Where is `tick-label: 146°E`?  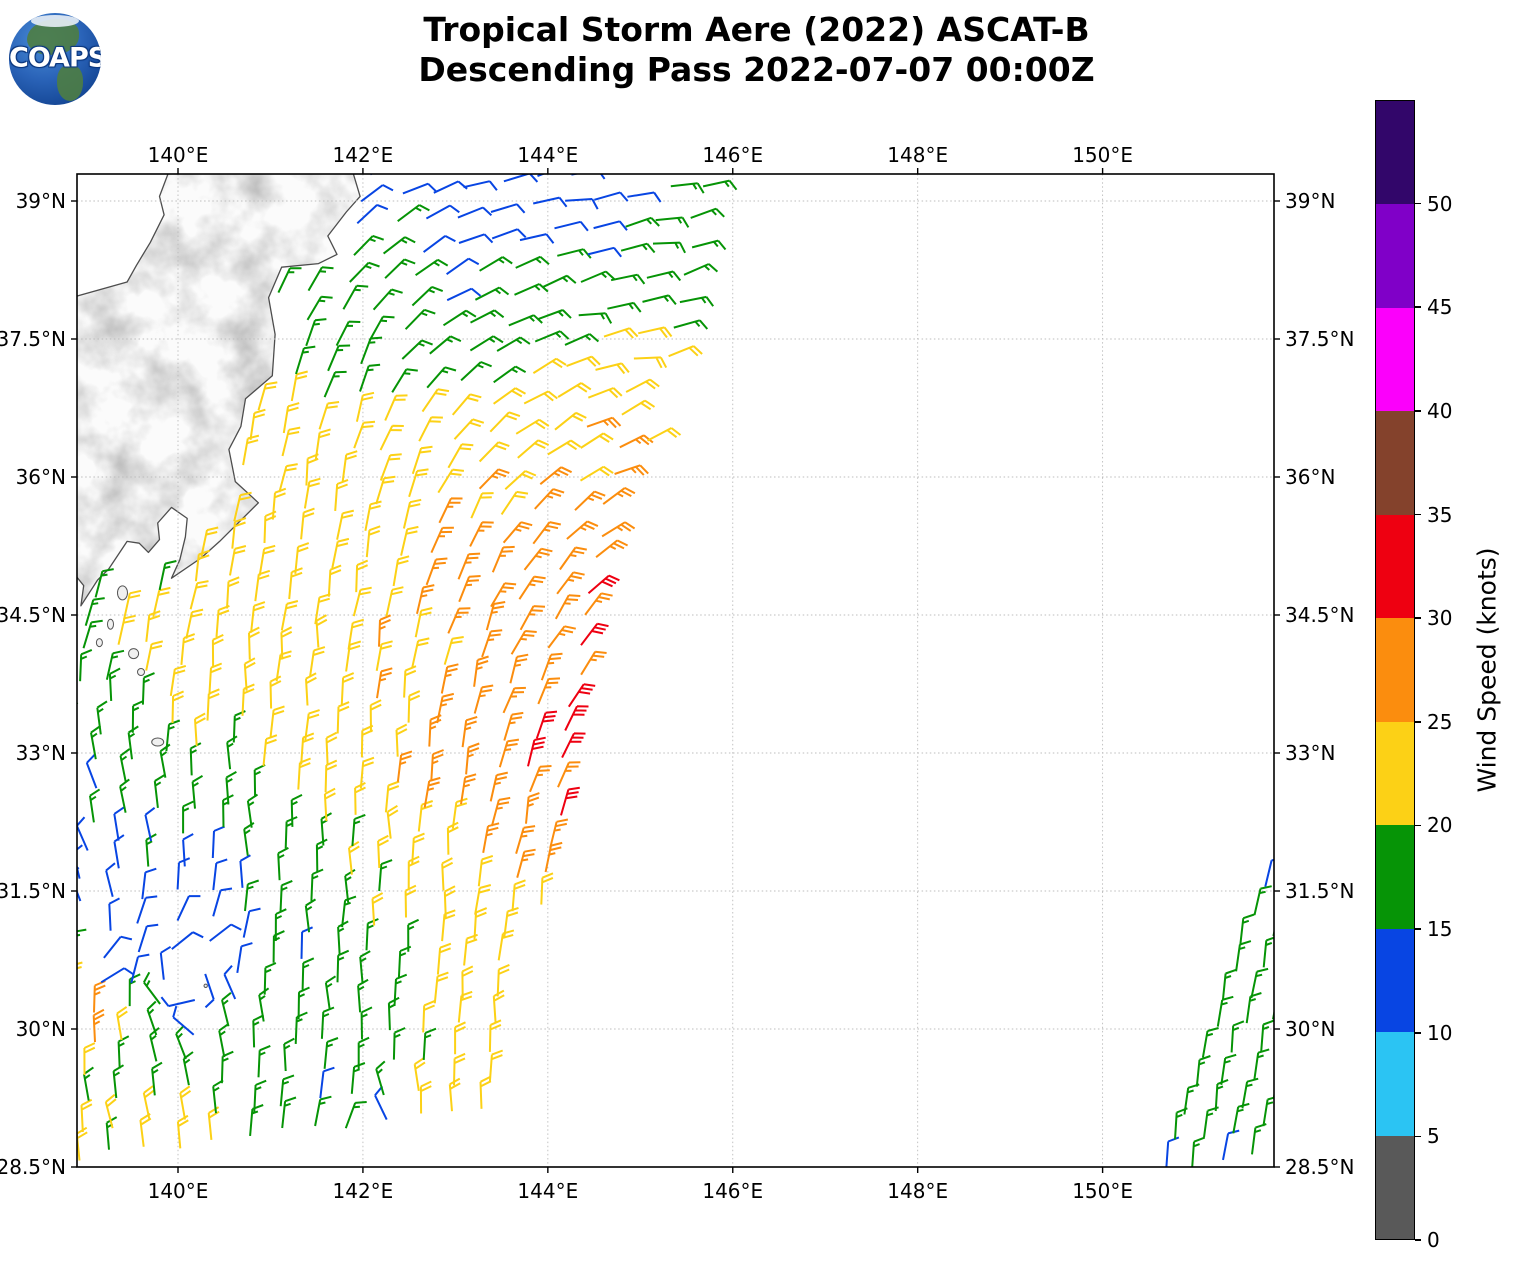
tick-label: 146°E is located at coordinates (732, 1191).